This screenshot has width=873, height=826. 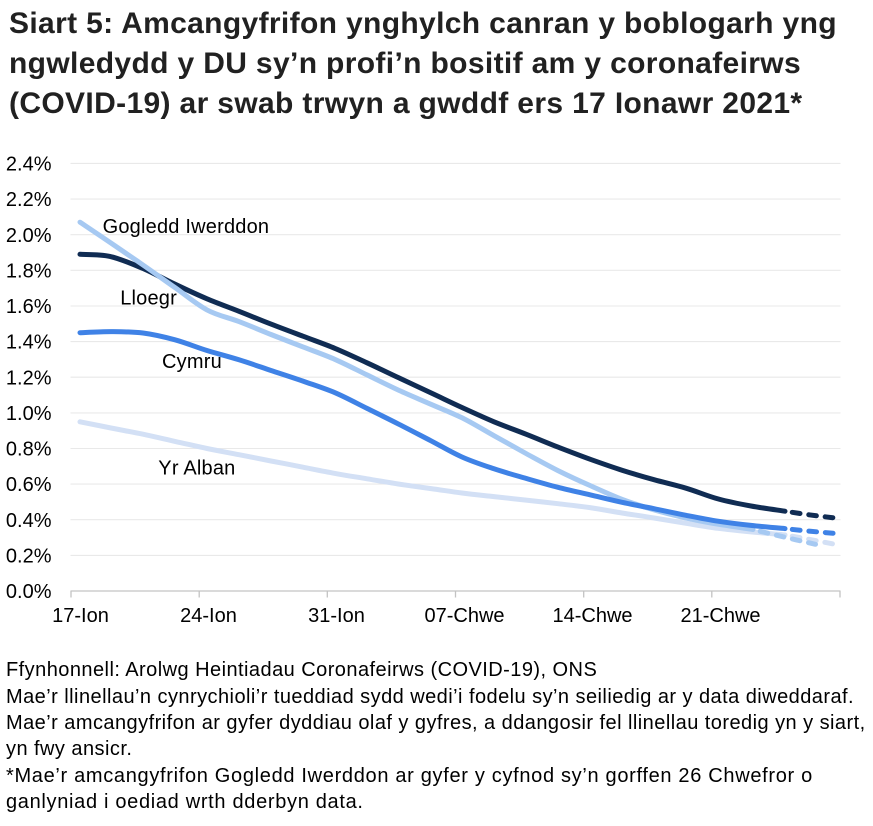 I want to click on svg-text: 1.2%, so click(x=29, y=378).